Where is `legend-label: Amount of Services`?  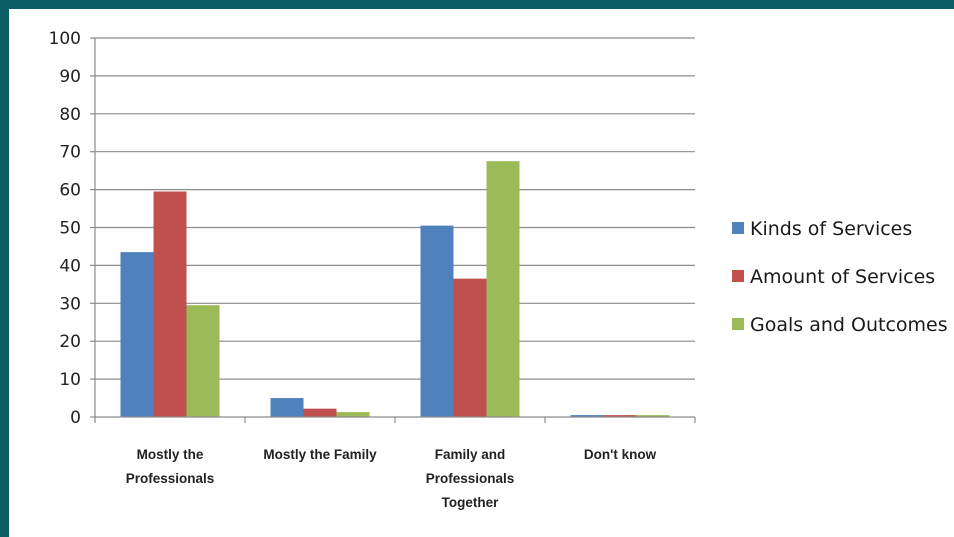 legend-label: Amount of Services is located at coordinates (842, 277).